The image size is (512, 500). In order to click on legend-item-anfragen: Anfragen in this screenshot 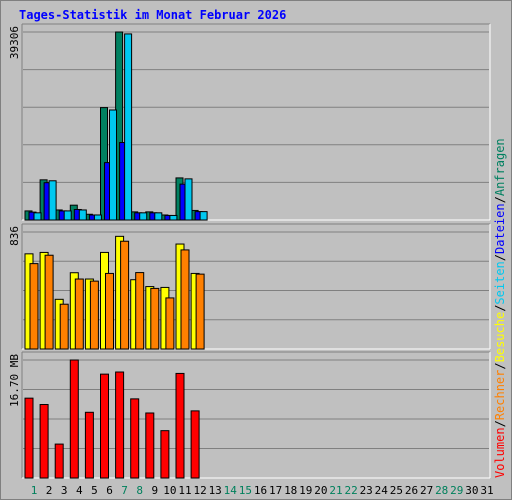, I will do `click(500, 167)`.